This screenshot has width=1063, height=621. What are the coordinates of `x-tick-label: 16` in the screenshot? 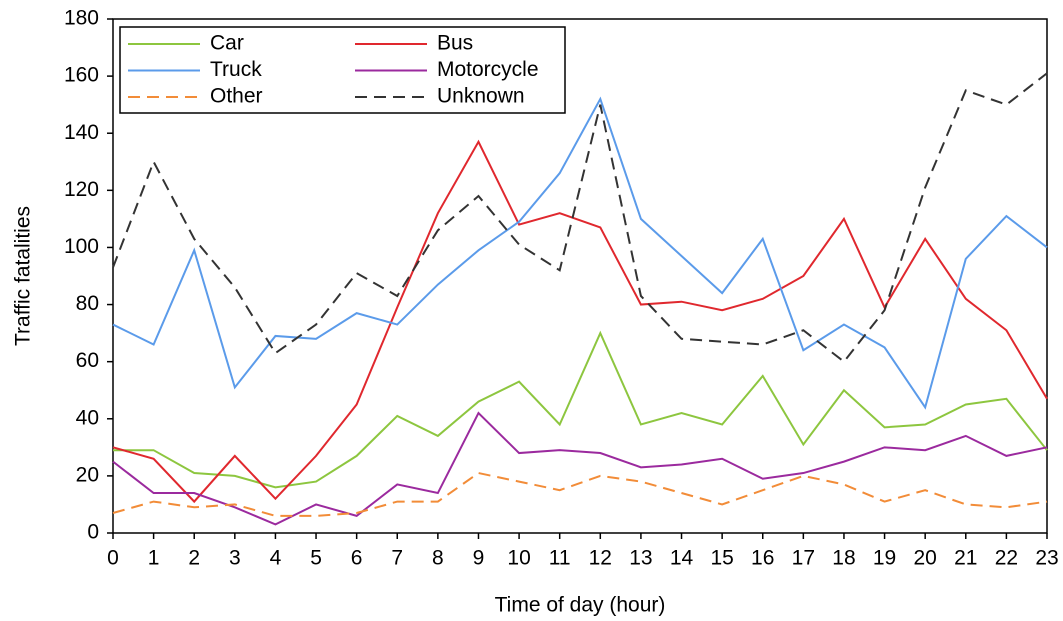 It's located at (762, 558).